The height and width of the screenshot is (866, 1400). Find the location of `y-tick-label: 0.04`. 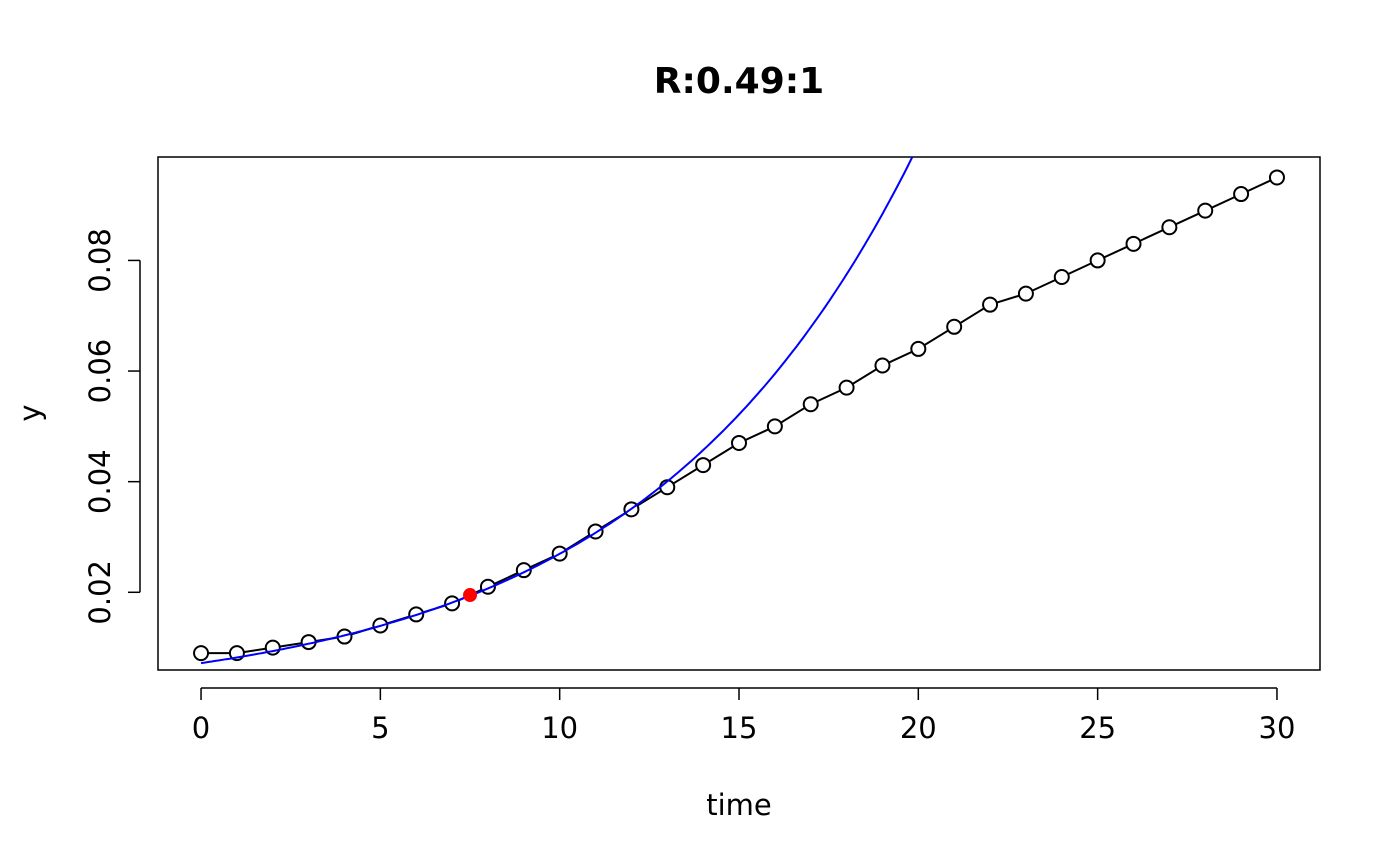

y-tick-label: 0.04 is located at coordinates (100, 481).